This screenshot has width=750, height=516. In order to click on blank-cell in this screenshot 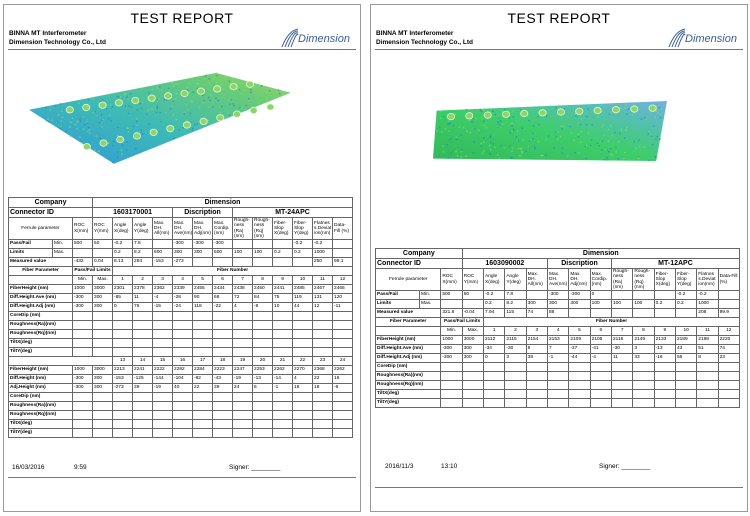, I will do `click(408, 331)`.